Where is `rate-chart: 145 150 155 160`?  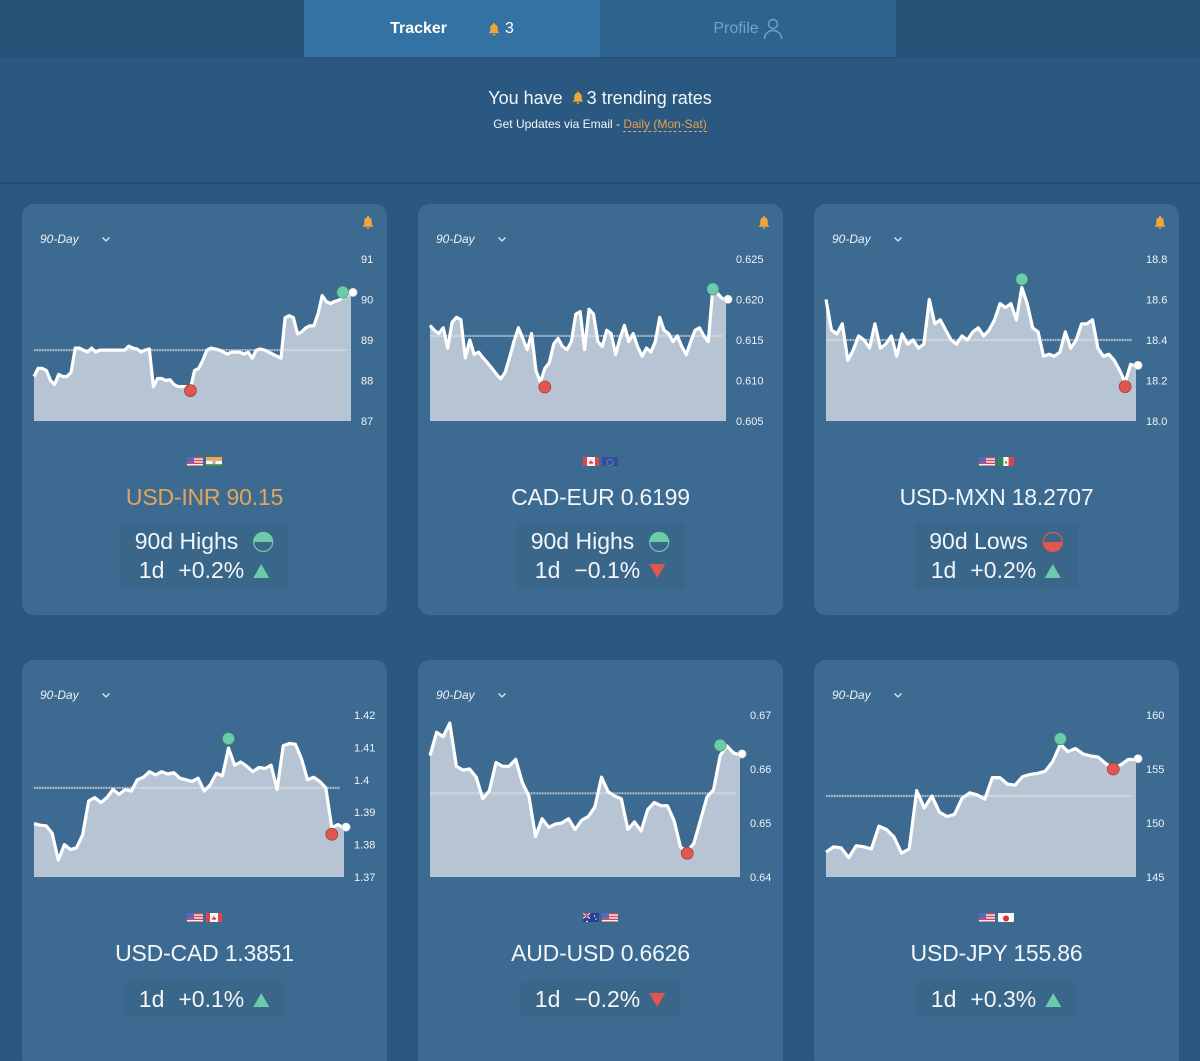
rate-chart: 145 150 155 160 is located at coordinates (994, 797).